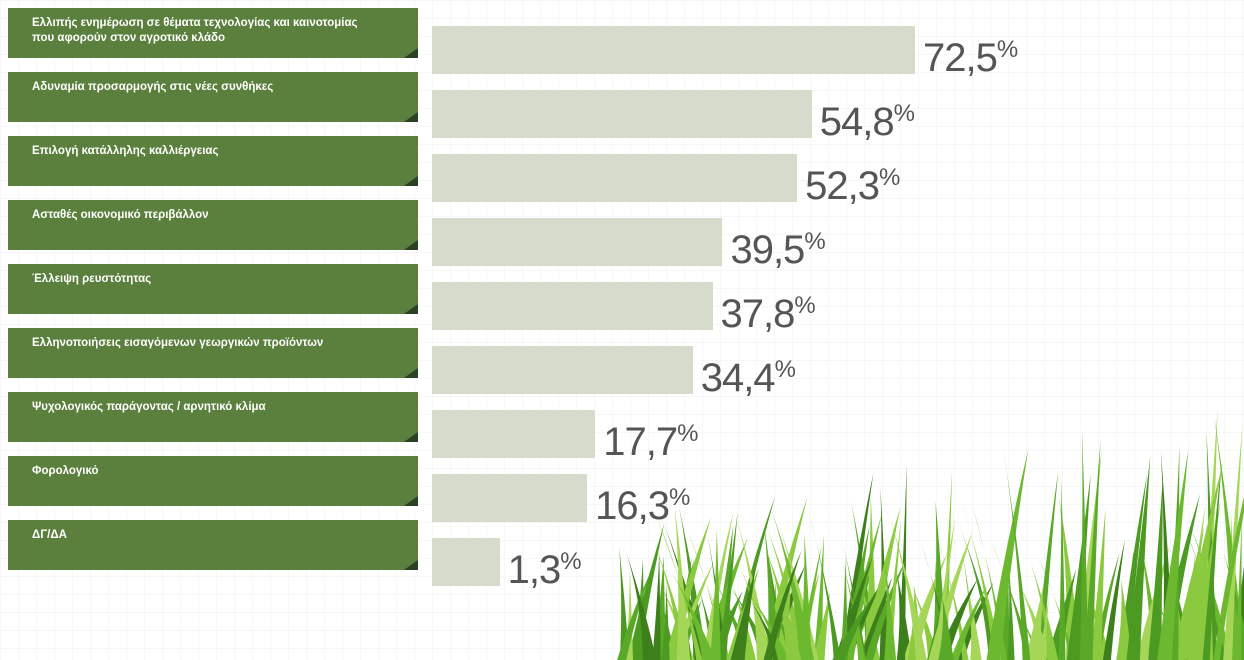 The width and height of the screenshot is (1244, 660). Describe the element at coordinates (748, 378) in the screenshot. I see `value-label: 34,4%` at that location.